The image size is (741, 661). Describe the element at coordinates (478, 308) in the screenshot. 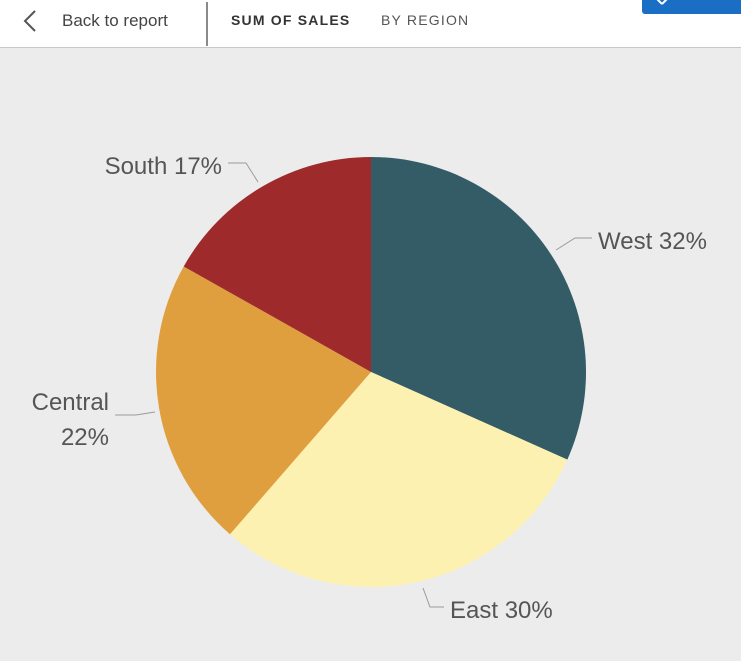

I see `pie-slice-west` at that location.